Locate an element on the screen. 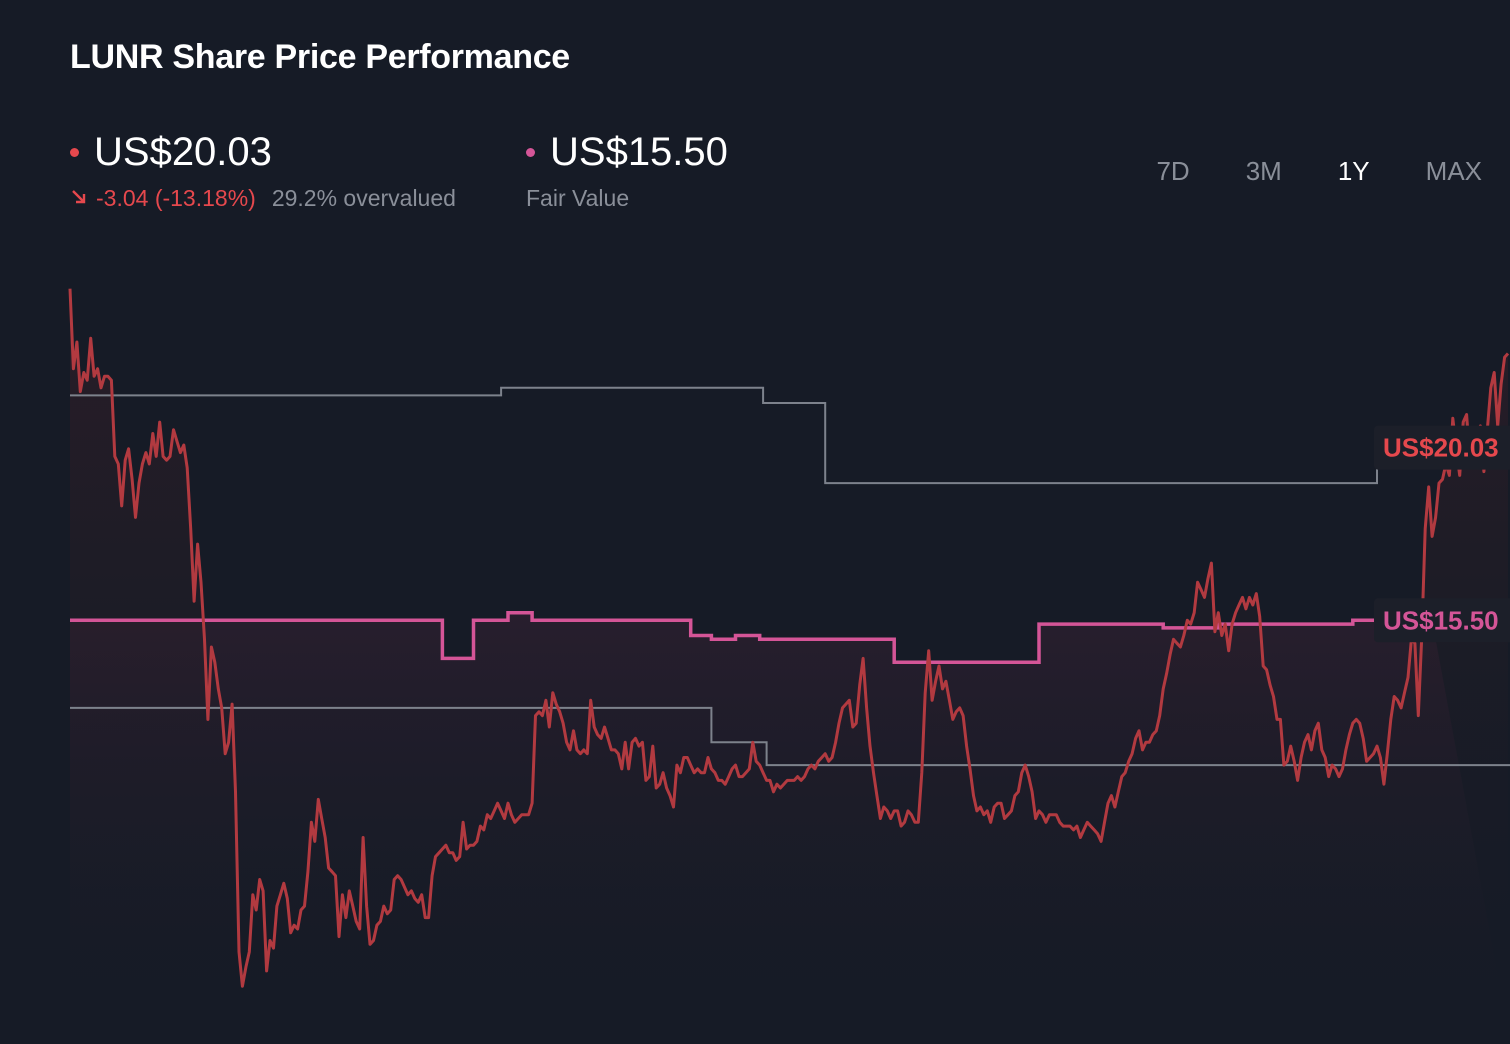 Image resolution: width=1510 pixels, height=1044 pixels. arrow-down-right-icon is located at coordinates (79, 198).